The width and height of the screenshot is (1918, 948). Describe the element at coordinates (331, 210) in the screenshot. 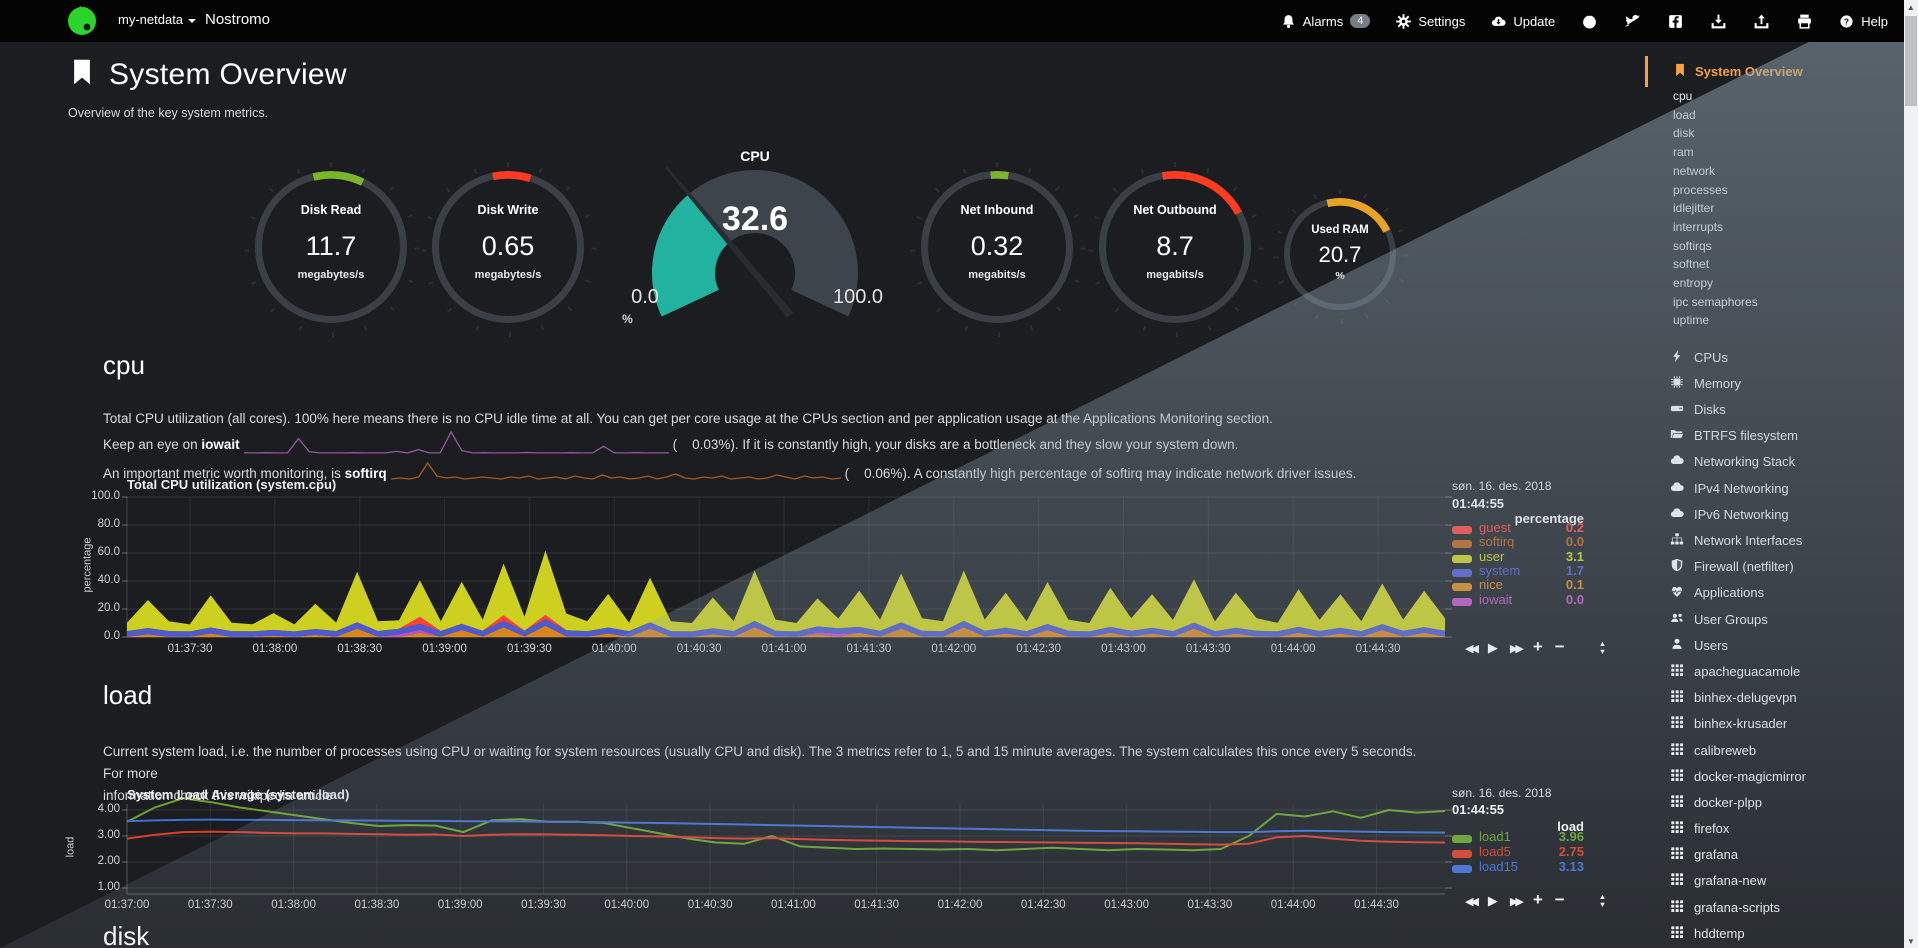

I see `gauge-title: Disk Read` at that location.